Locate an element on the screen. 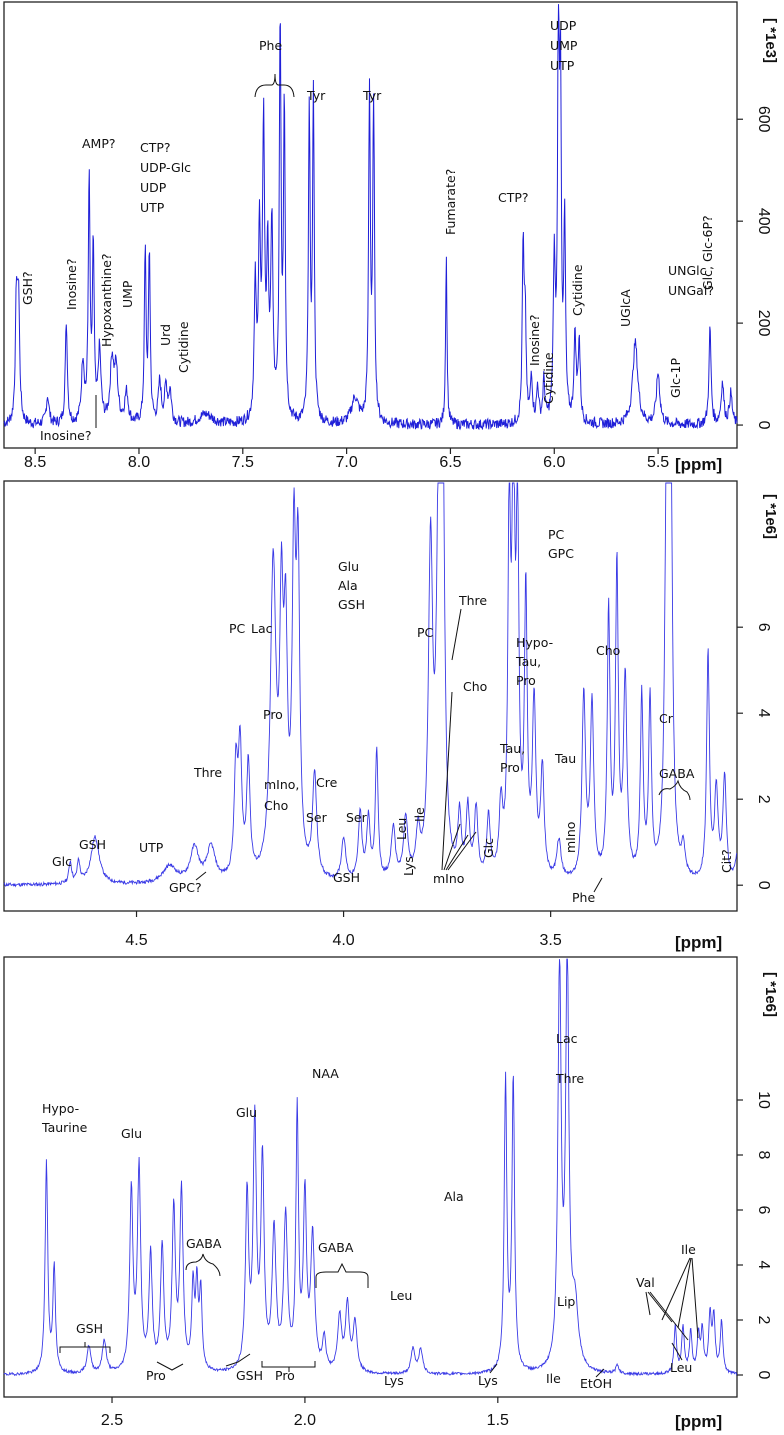 The width and height of the screenshot is (784, 1435). label-ump: UMP is located at coordinates (127, 294).